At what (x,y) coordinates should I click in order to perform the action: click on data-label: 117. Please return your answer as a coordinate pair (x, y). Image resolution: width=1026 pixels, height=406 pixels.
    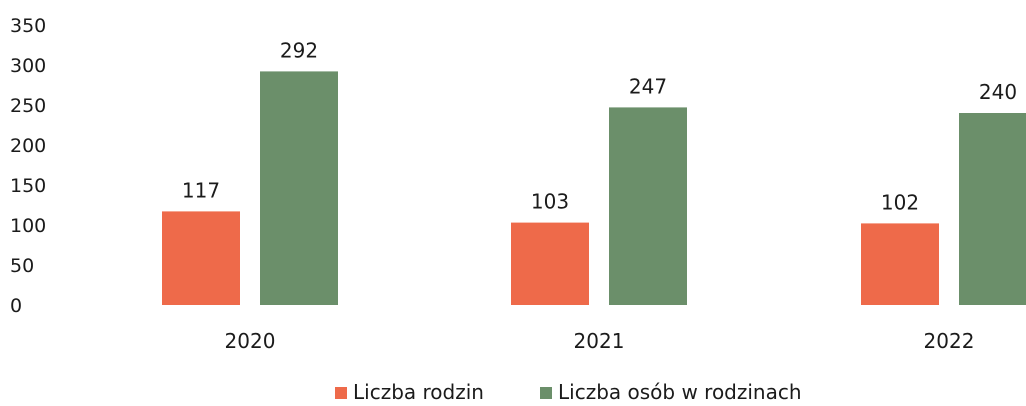
    Looking at the image, I should click on (201, 190).